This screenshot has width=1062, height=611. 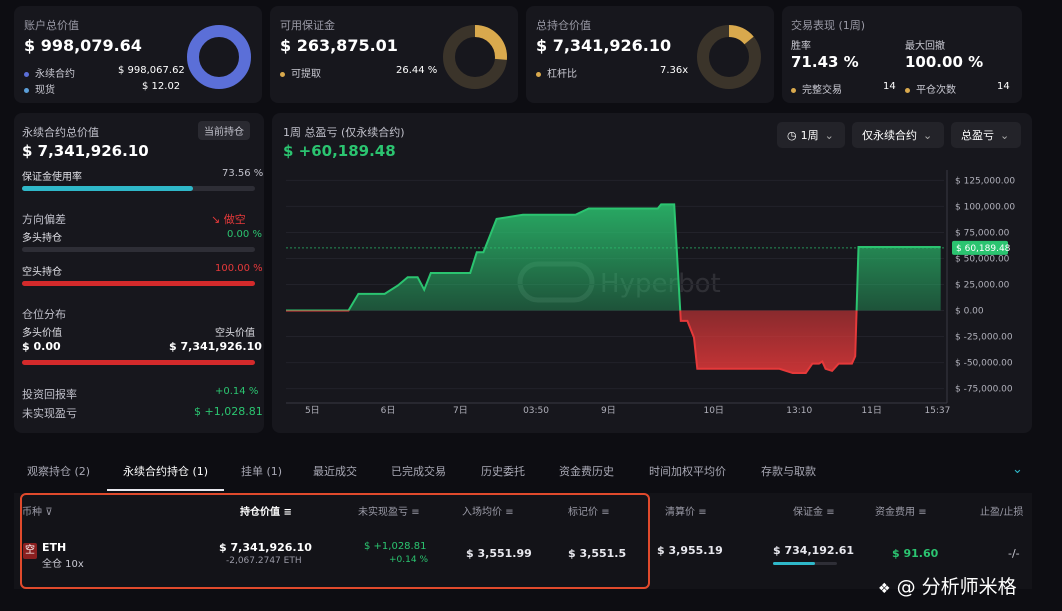 I want to click on x-tick-label: 6日, so click(x=388, y=410).